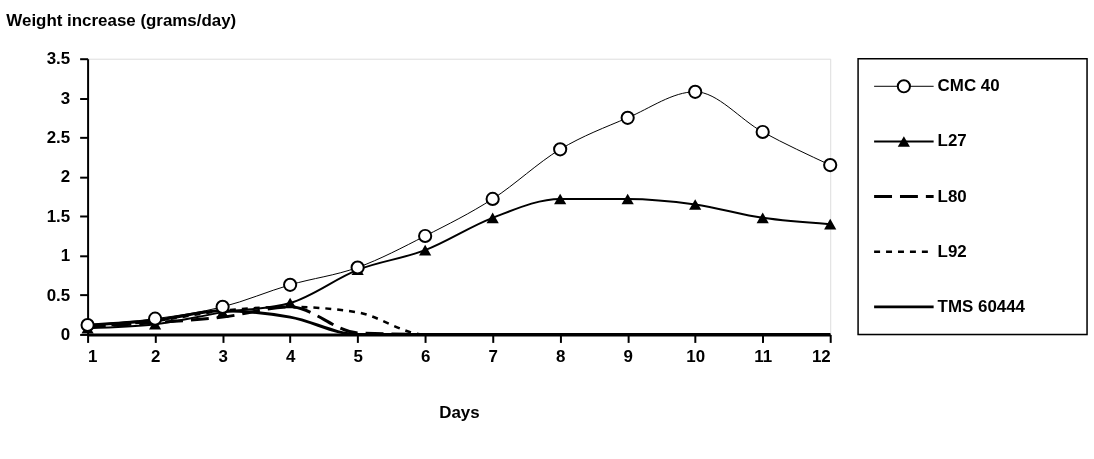 This screenshot has height=459, width=1094. What do you see at coordinates (58, 216) in the screenshot?
I see `y-tick-label: 1.5` at bounding box center [58, 216].